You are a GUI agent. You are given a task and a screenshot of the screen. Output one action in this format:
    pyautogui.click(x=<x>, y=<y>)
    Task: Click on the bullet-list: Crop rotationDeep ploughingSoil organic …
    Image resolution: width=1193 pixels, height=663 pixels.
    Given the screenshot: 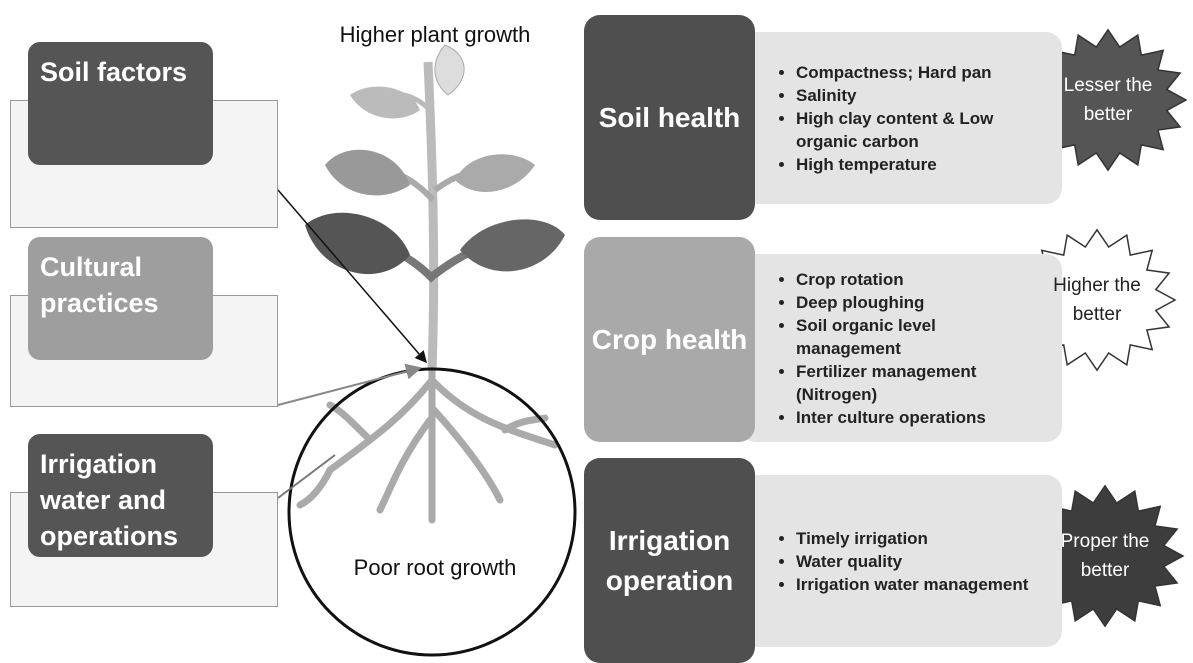 What is the action you would take?
    pyautogui.click(x=903, y=348)
    